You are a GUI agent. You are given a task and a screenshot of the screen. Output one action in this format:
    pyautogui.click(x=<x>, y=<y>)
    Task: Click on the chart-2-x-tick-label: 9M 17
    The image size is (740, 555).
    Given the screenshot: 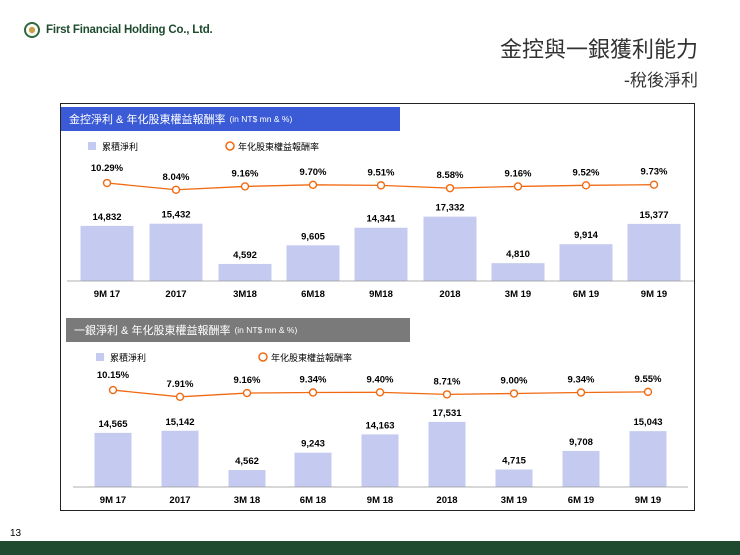 What is the action you would take?
    pyautogui.click(x=113, y=500)
    